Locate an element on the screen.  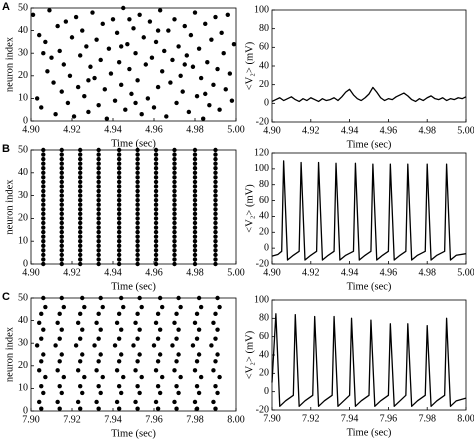
y-tick-label: 0 is located at coordinates (25, 120).